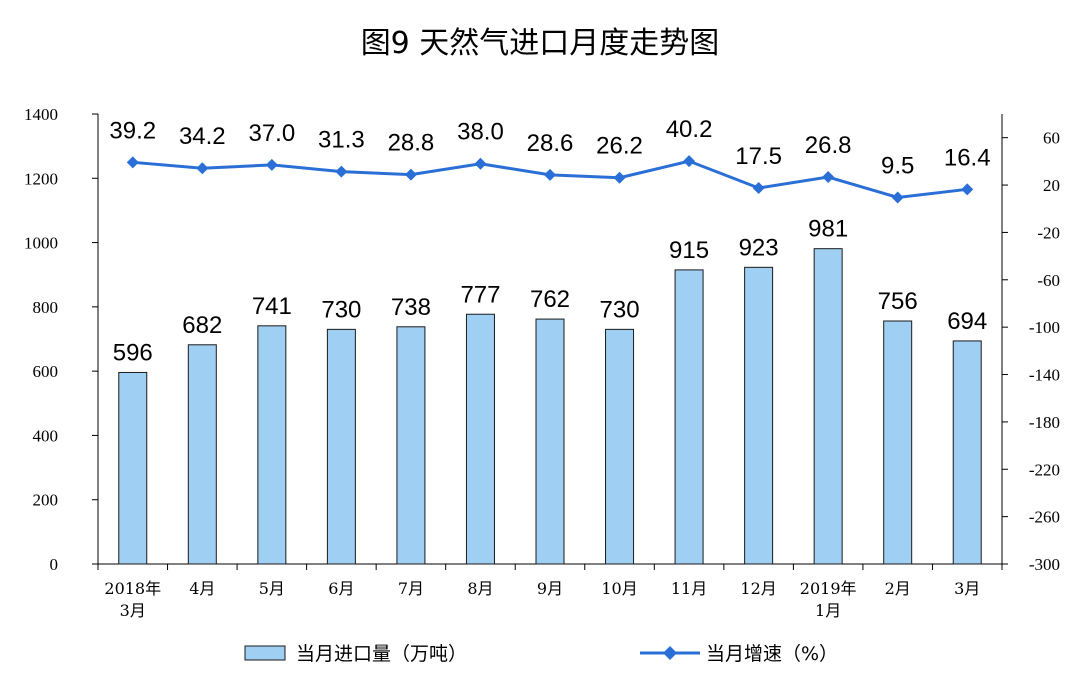  What do you see at coordinates (758, 588) in the screenshot?
I see `x-axis-category-label: 12月` at bounding box center [758, 588].